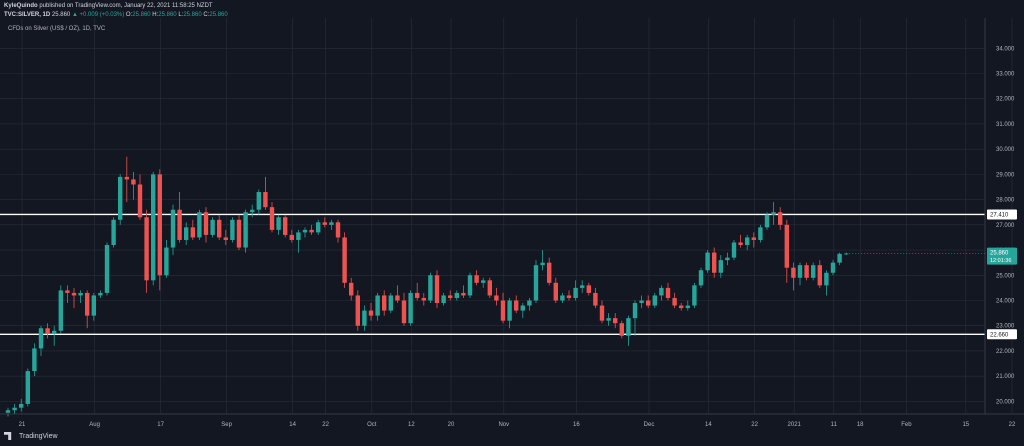  Describe the element at coordinates (503, 425) in the screenshot. I see `time-tick-label: Nov` at that location.